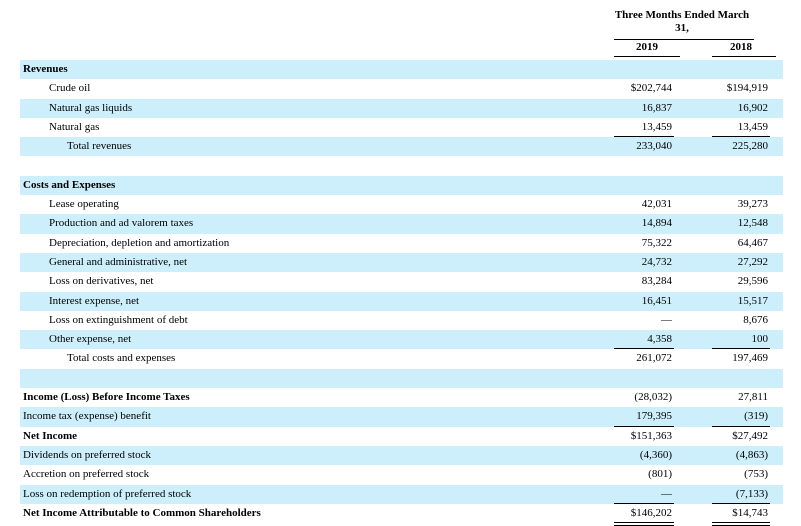  What do you see at coordinates (656, 223) in the screenshot?
I see `value-2019: 14,894` at bounding box center [656, 223].